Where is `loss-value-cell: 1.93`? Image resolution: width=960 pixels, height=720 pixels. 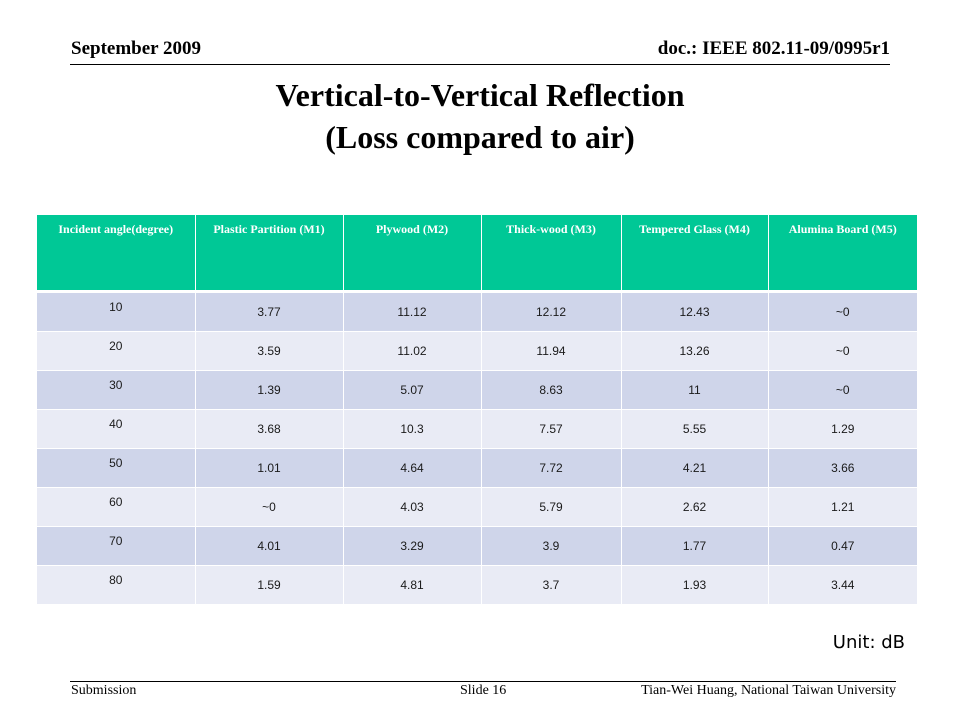 loss-value-cell: 1.93 is located at coordinates (695, 585).